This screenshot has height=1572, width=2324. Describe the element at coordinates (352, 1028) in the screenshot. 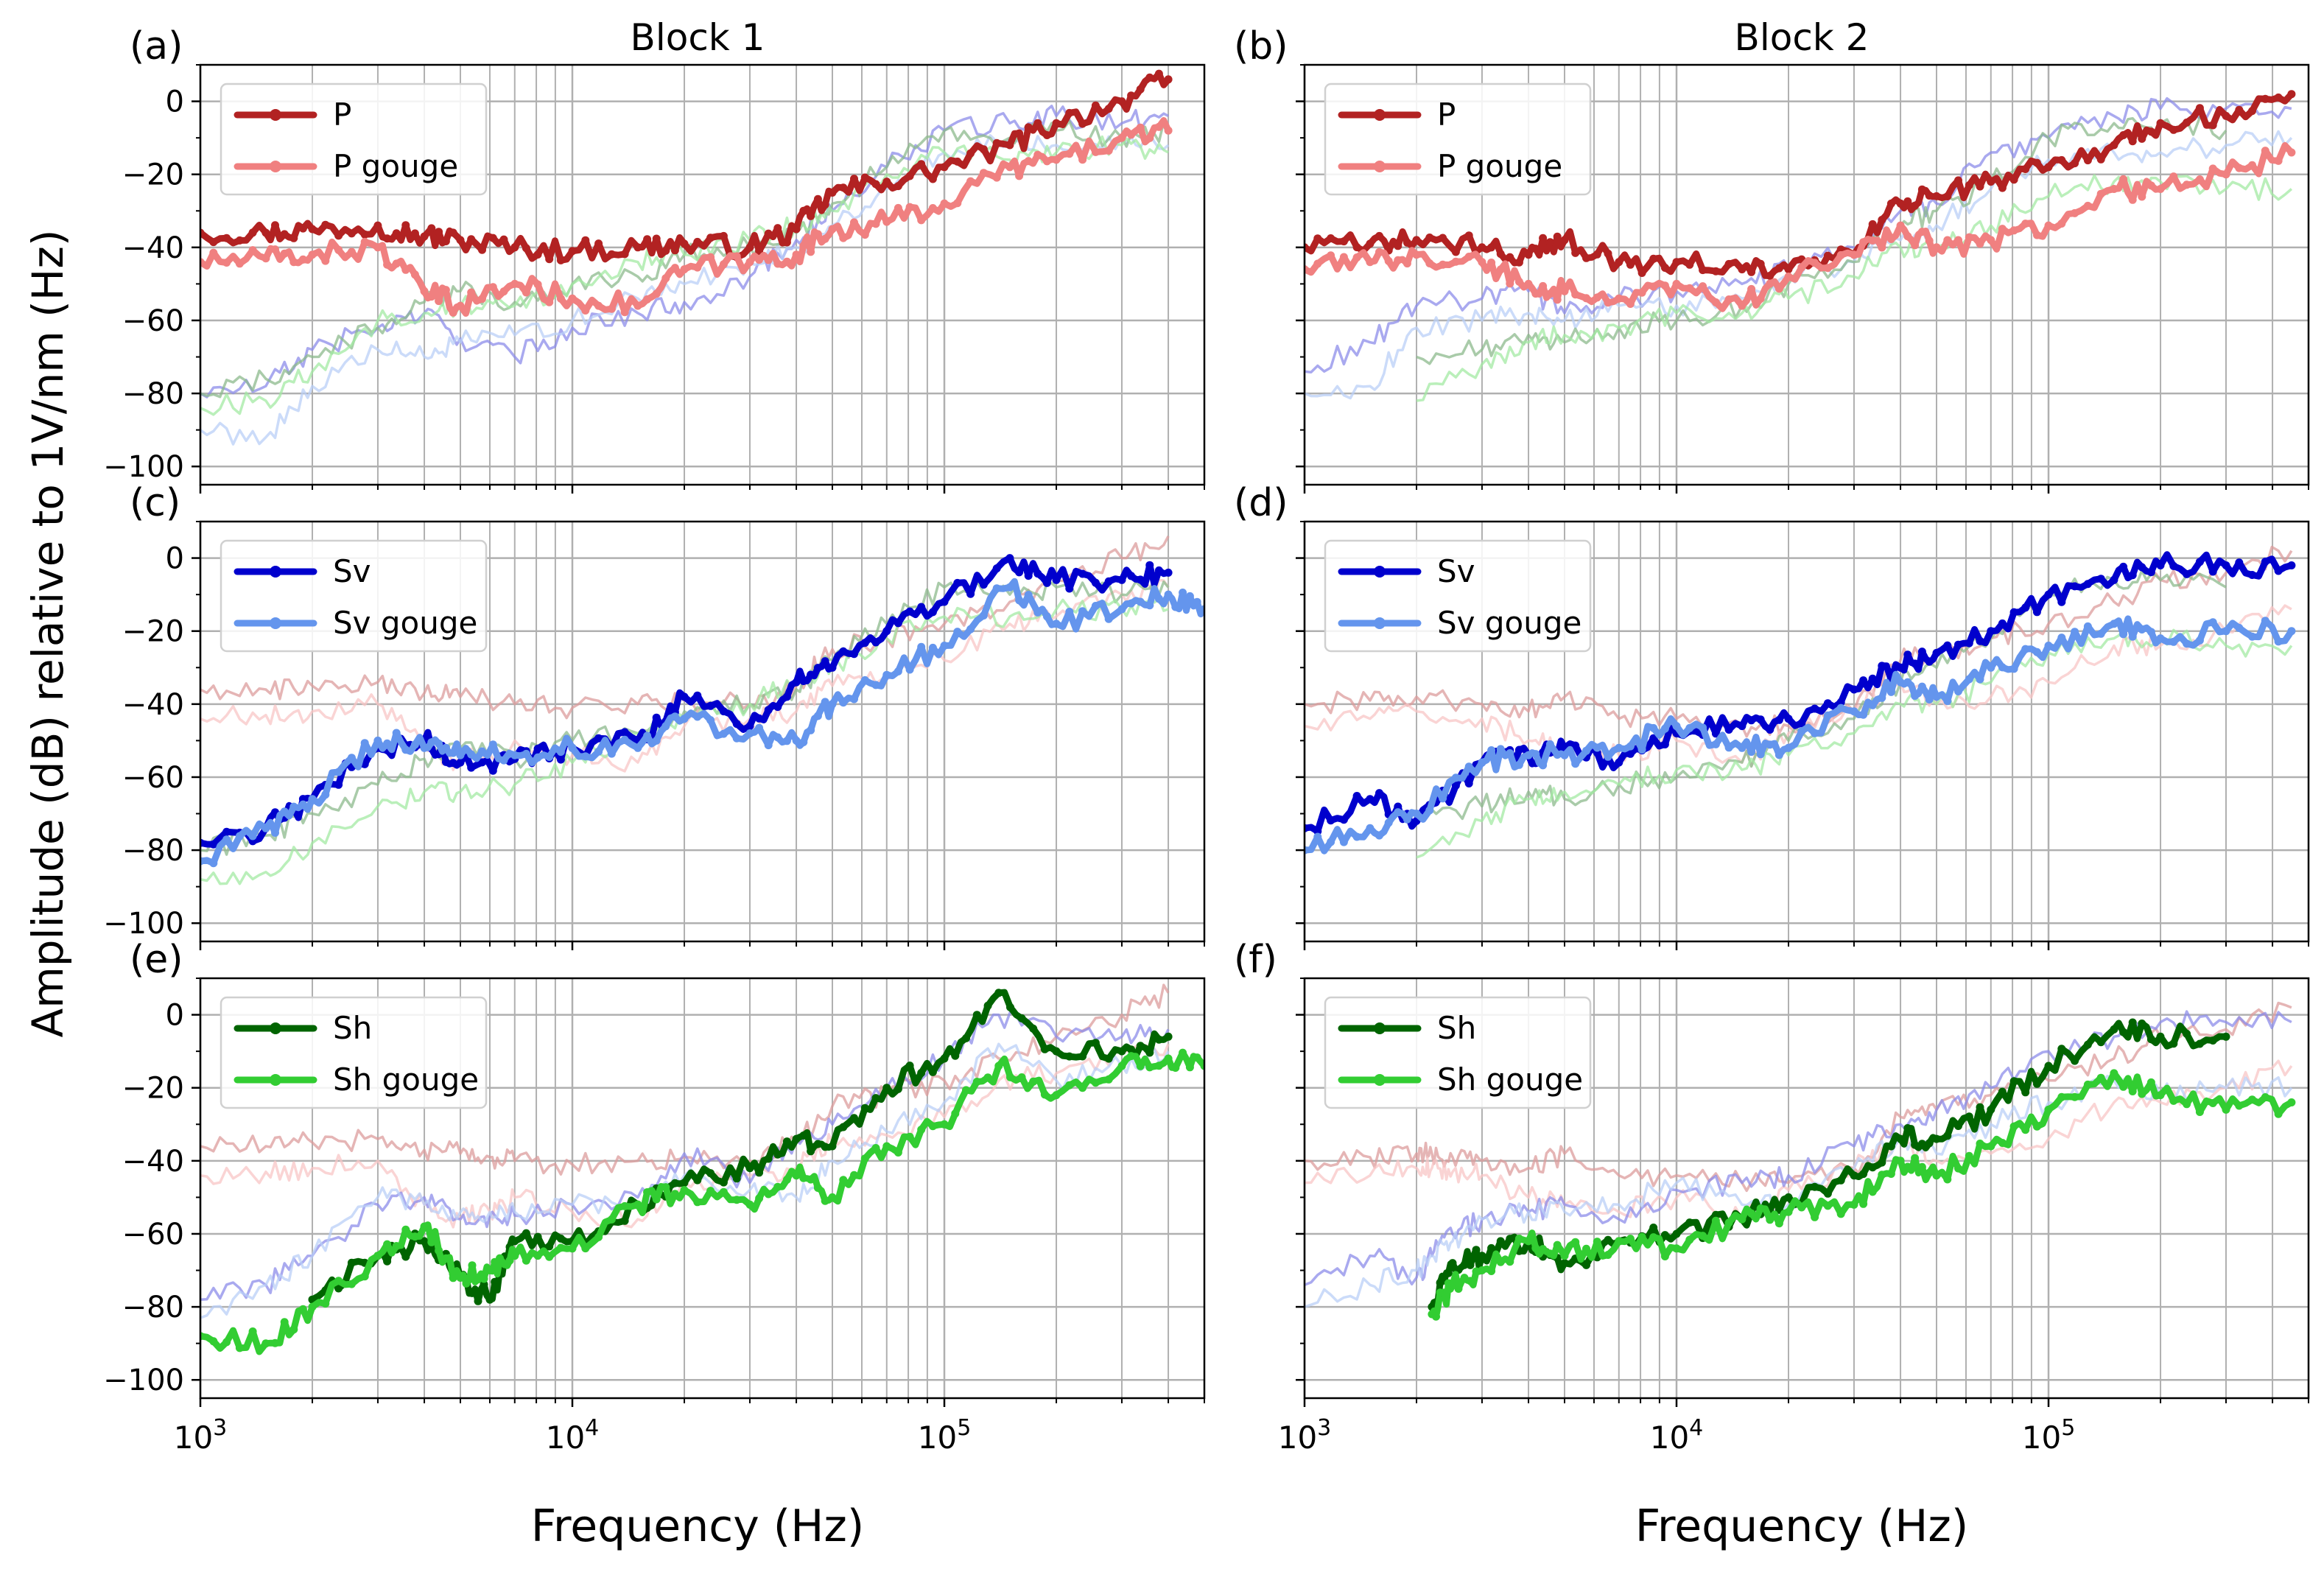

I see `legend-label: Sh` at that location.